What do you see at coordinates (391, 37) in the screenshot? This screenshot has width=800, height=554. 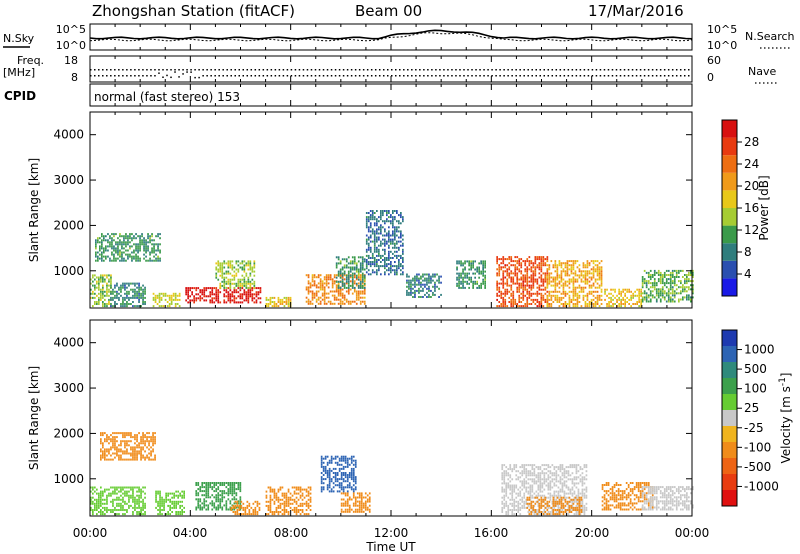 I see `noise-search-series` at bounding box center [391, 37].